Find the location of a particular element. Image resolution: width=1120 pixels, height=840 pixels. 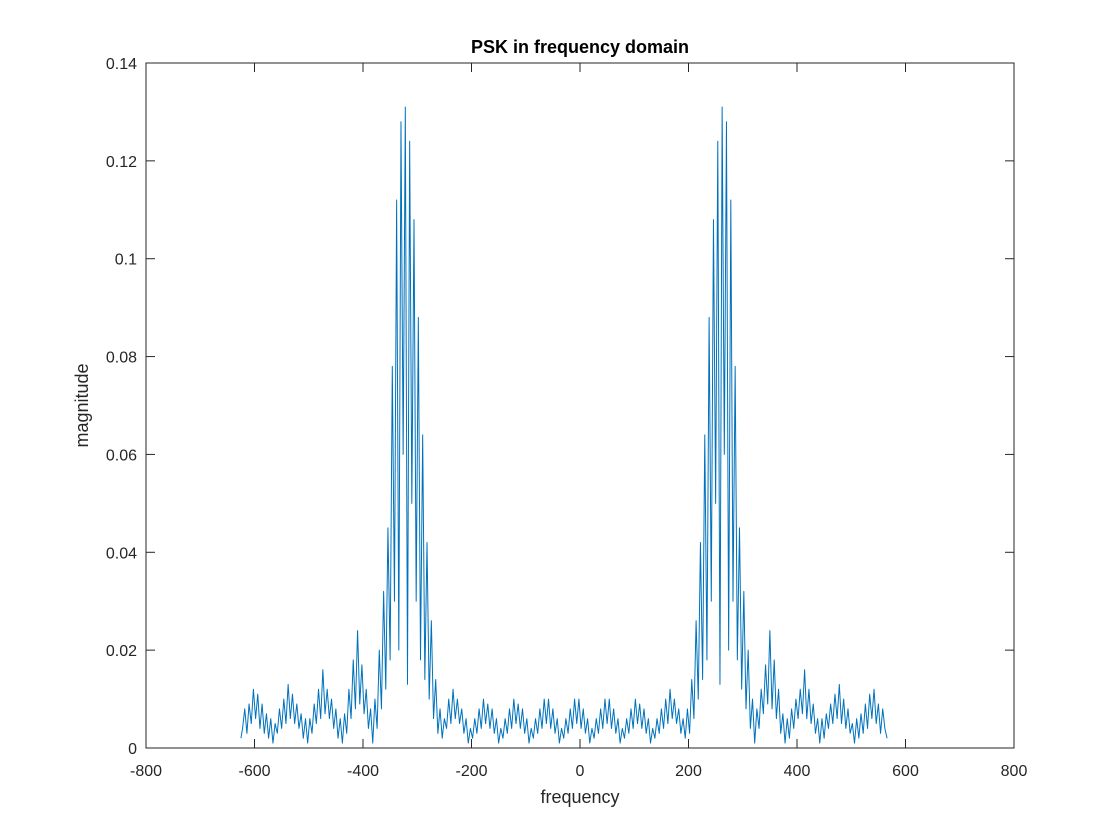

x-tick-label: 200 is located at coordinates (688, 771).